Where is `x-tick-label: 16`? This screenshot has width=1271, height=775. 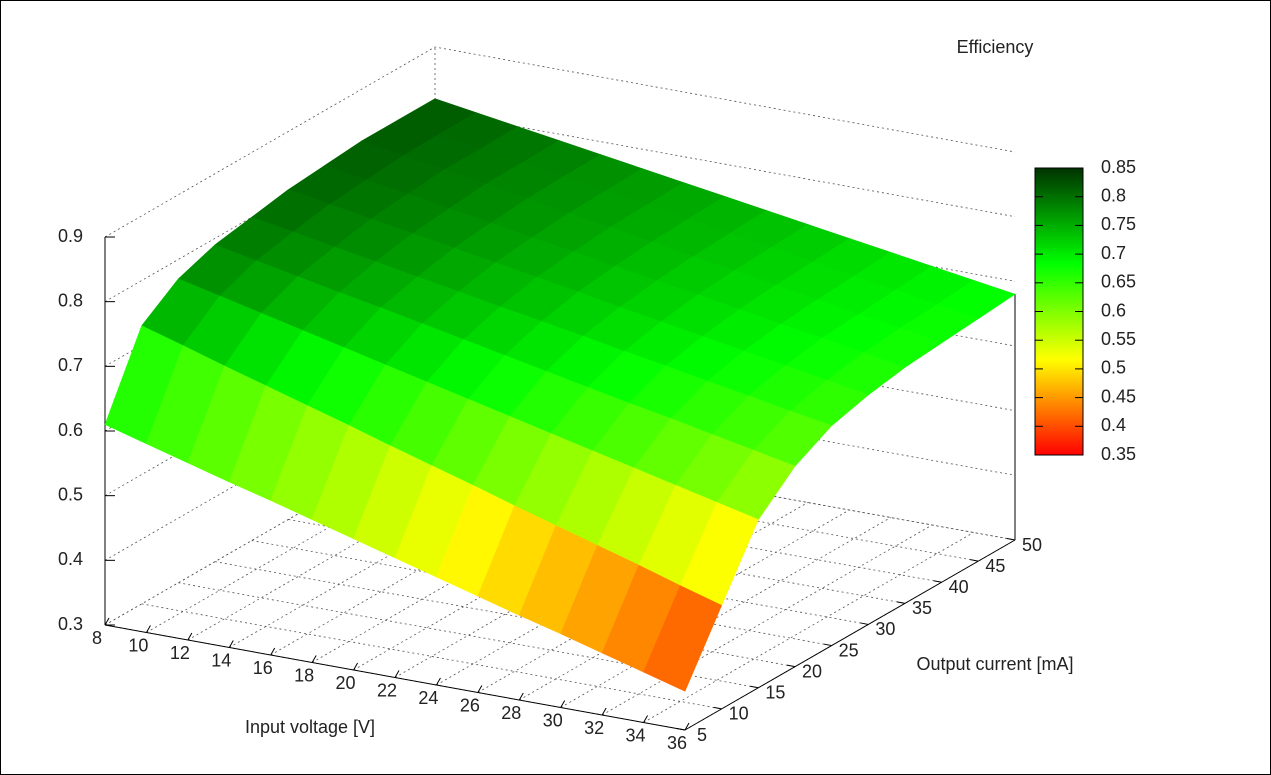 x-tick-label: 16 is located at coordinates (263, 668).